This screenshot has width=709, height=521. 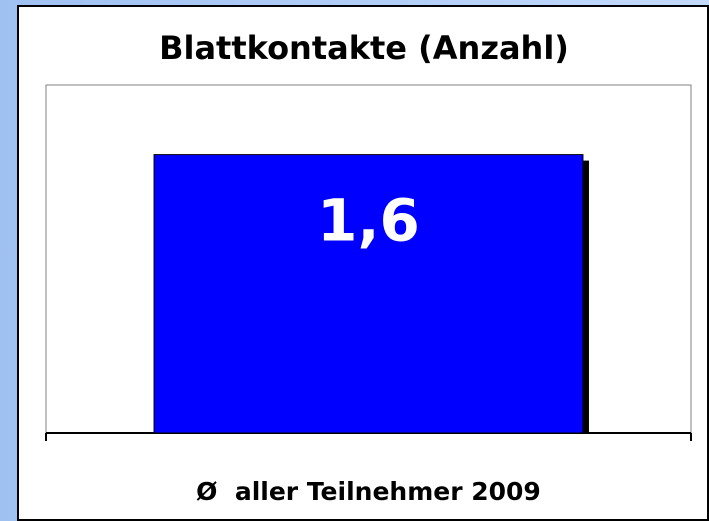 I want to click on chart-title: Blattkontakte (Anzahl), so click(x=364, y=48).